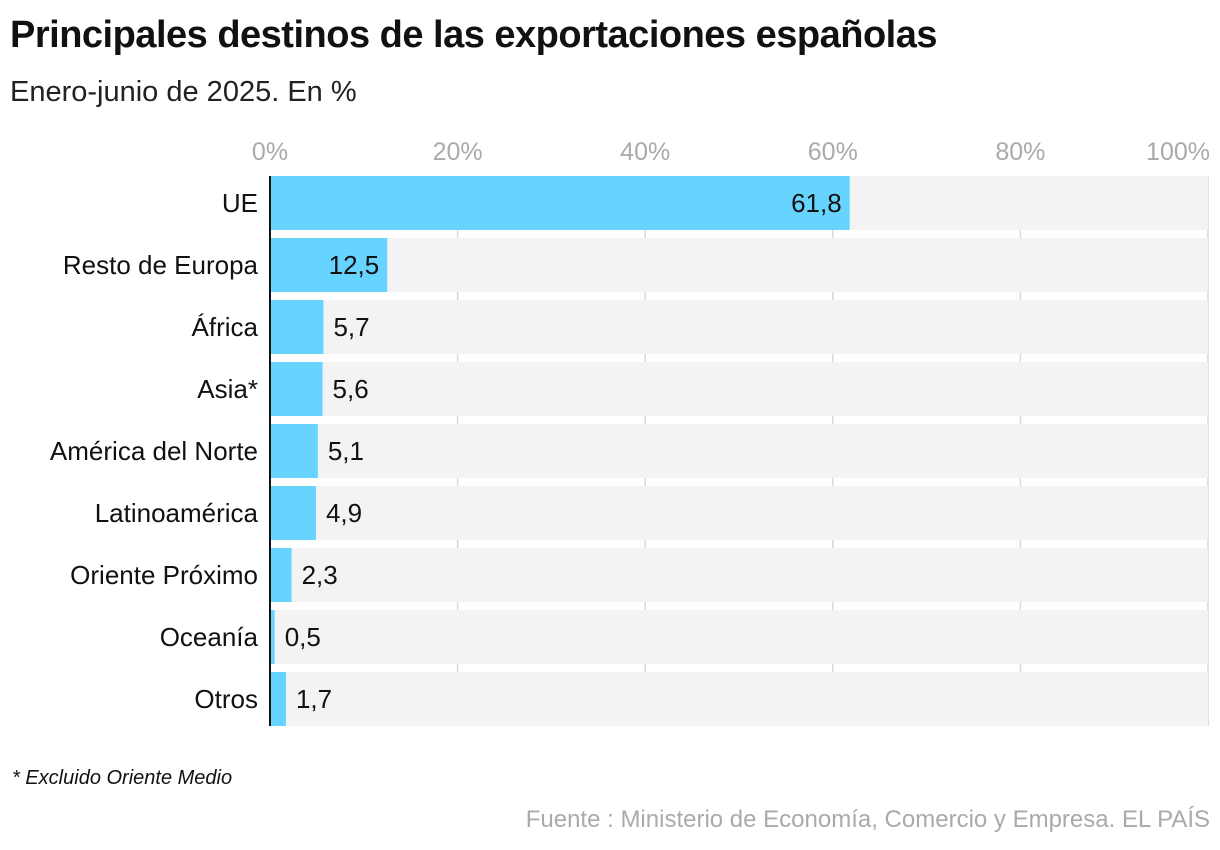 Image resolution: width=1220 pixels, height=850 pixels. What do you see at coordinates (240, 203) in the screenshot?
I see `category-label: UE` at bounding box center [240, 203].